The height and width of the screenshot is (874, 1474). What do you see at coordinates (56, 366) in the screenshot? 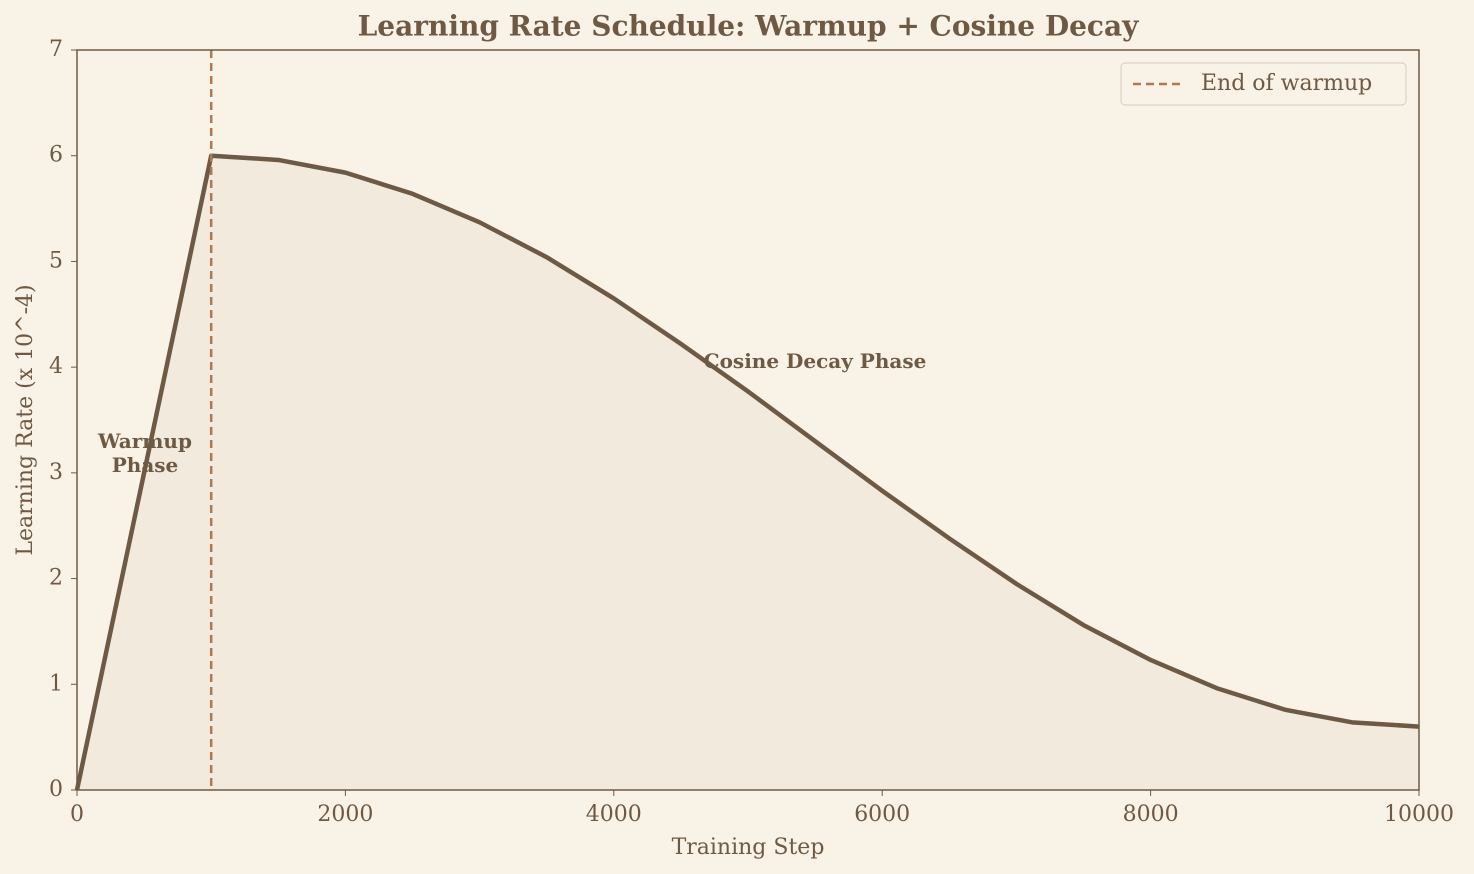
I see `y-tick-label: 4` at bounding box center [56, 366].